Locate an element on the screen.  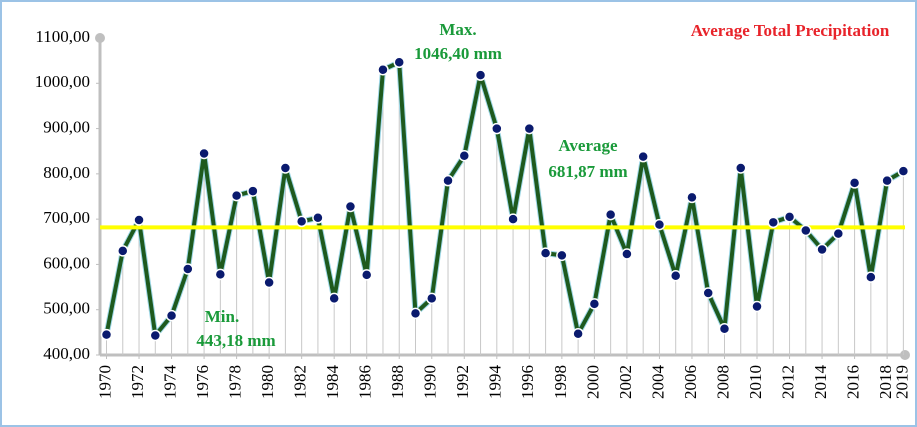
annotation: 681,87 mm is located at coordinates (587, 171).